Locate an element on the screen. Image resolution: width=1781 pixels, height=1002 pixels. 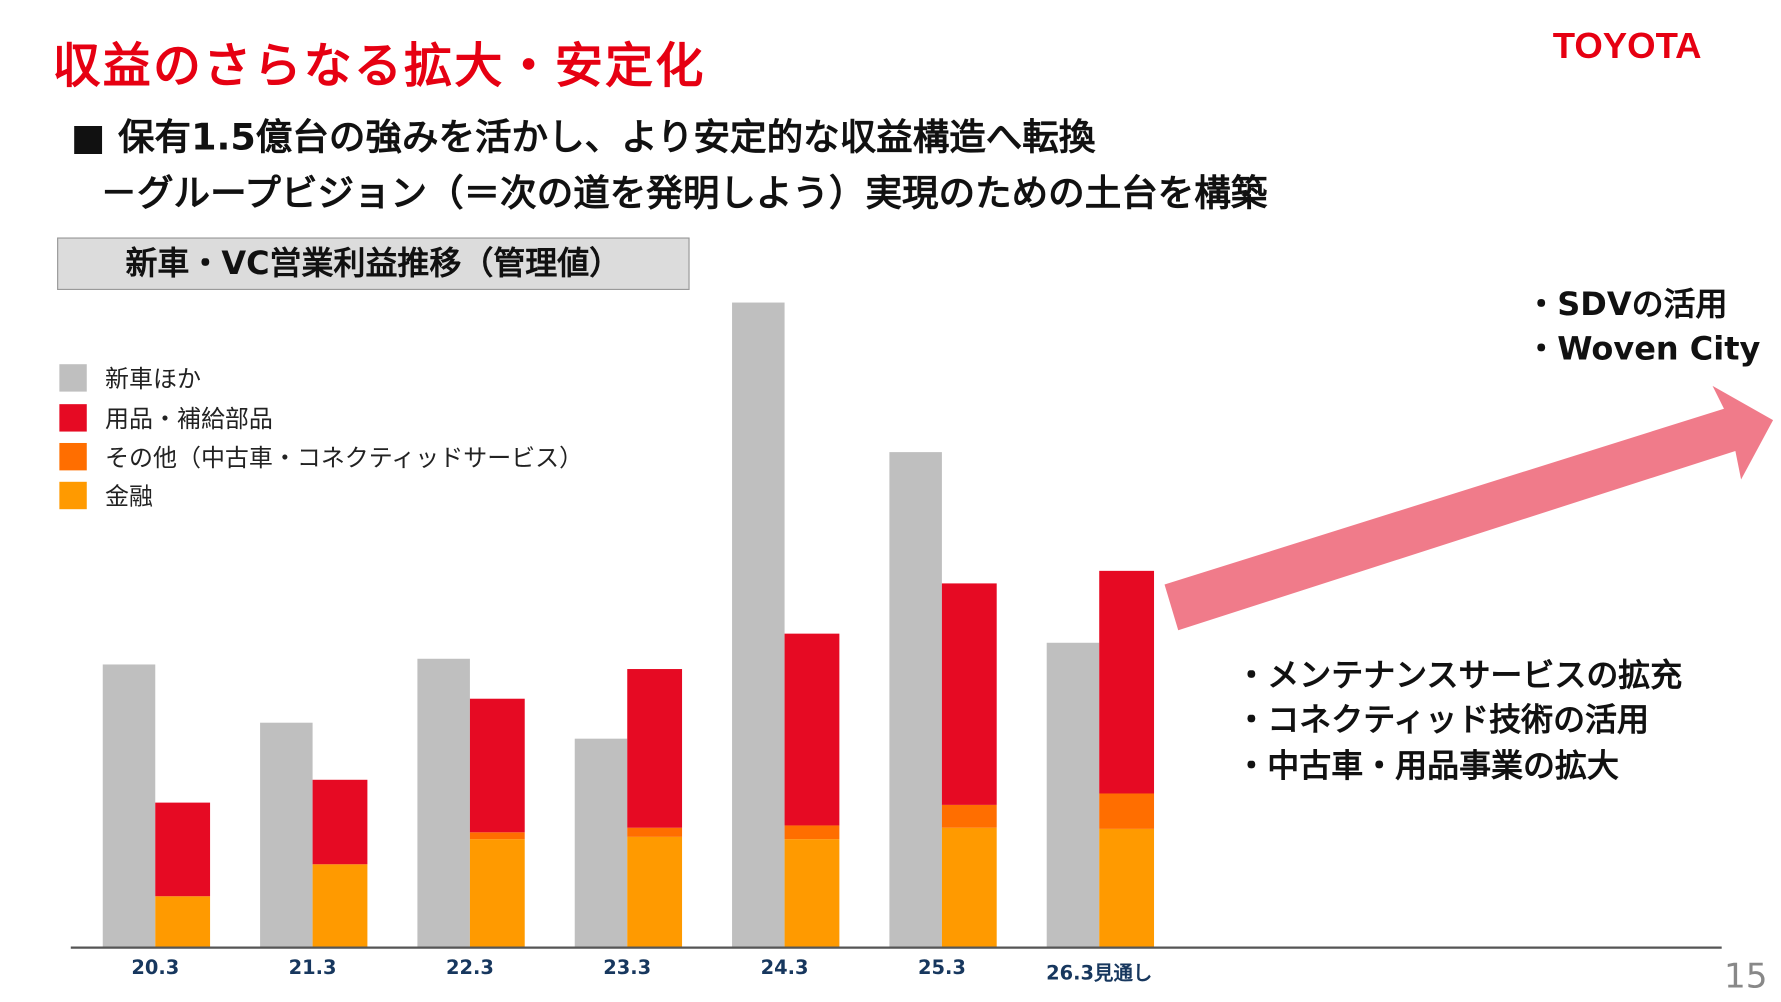
bar-other-24.3 is located at coordinates (812, 832).